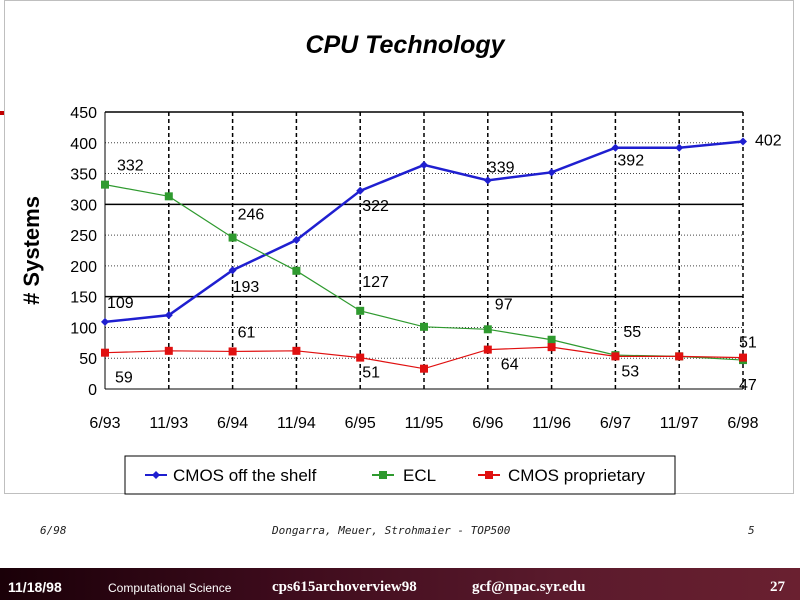 The height and width of the screenshot is (600, 800). Describe the element at coordinates (104, 423) in the screenshot. I see `x-tick-label: 6/93` at that location.